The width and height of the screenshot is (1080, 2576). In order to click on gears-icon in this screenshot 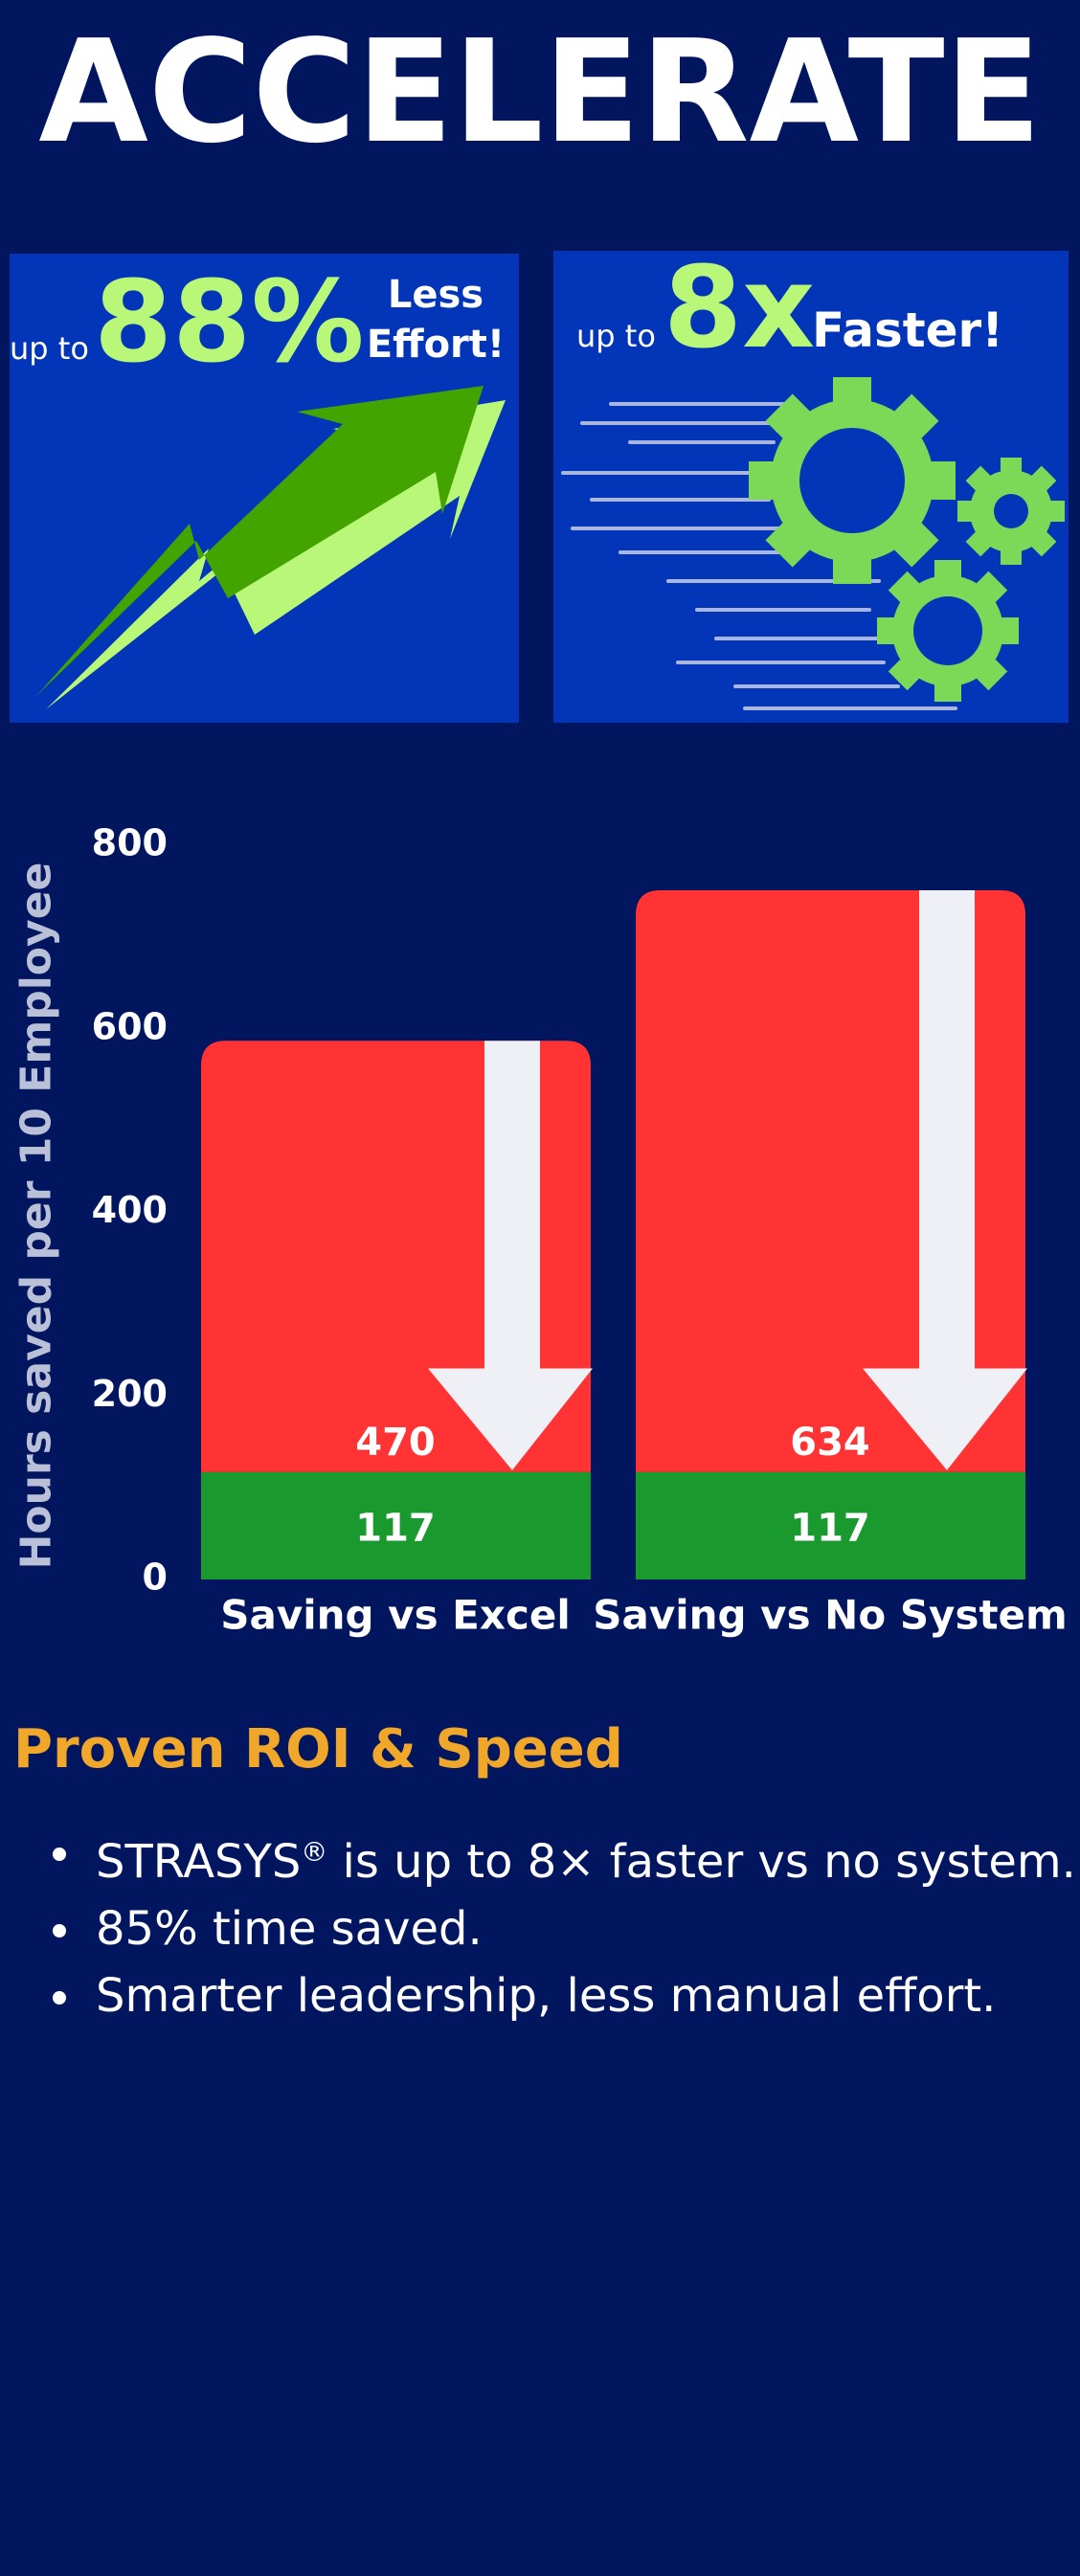, I will do `click(813, 543)`.